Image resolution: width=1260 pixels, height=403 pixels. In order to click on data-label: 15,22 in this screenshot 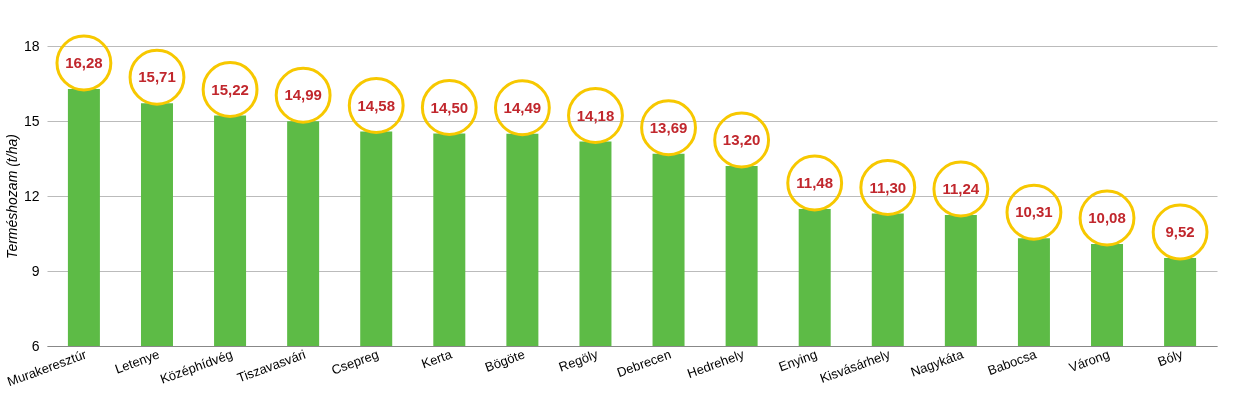, I will do `click(230, 89)`.